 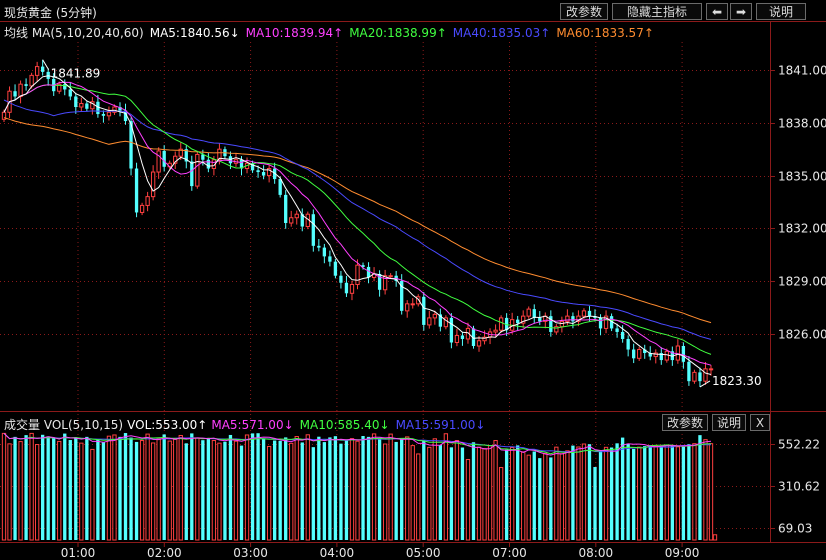 I want to click on price-tick-label: 1829.00, so click(x=802, y=282).